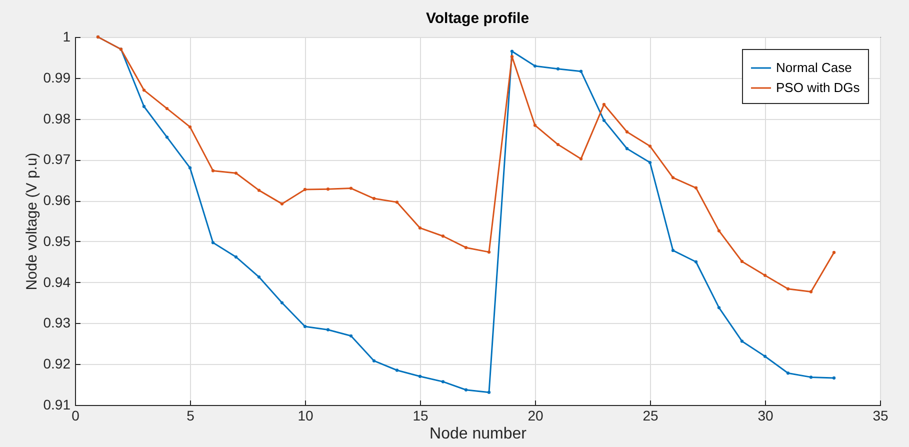  What do you see at coordinates (31, 221) in the screenshot?
I see `y-axis-title: Node voltage (V p.u)` at bounding box center [31, 221].